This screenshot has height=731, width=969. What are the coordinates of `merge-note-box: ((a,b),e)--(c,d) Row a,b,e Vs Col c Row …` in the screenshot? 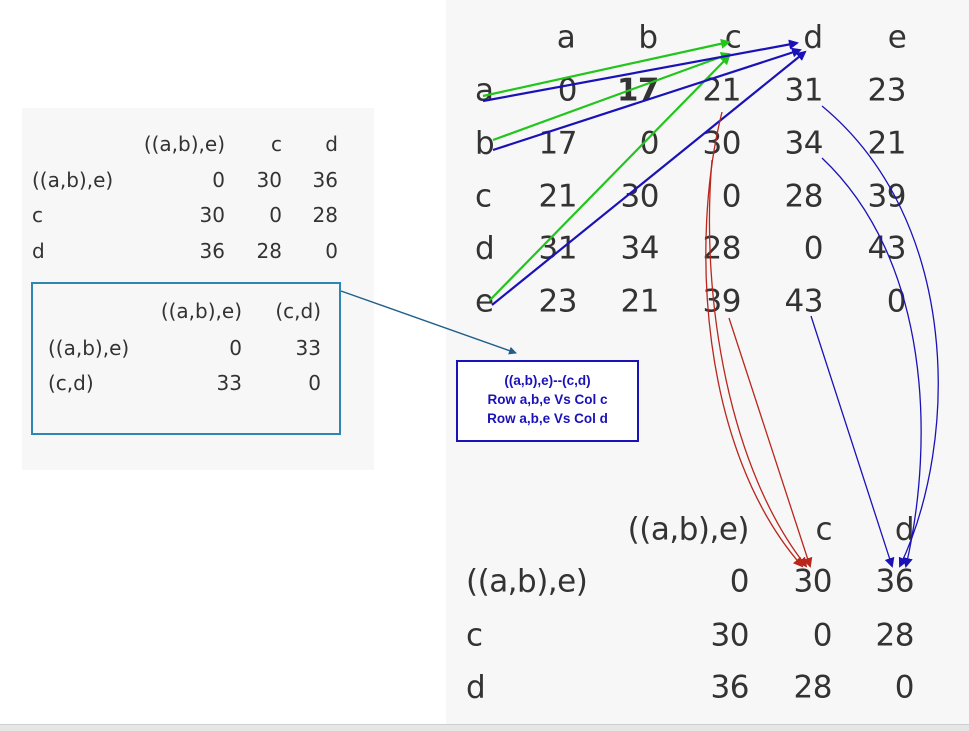 It's located at (547, 401).